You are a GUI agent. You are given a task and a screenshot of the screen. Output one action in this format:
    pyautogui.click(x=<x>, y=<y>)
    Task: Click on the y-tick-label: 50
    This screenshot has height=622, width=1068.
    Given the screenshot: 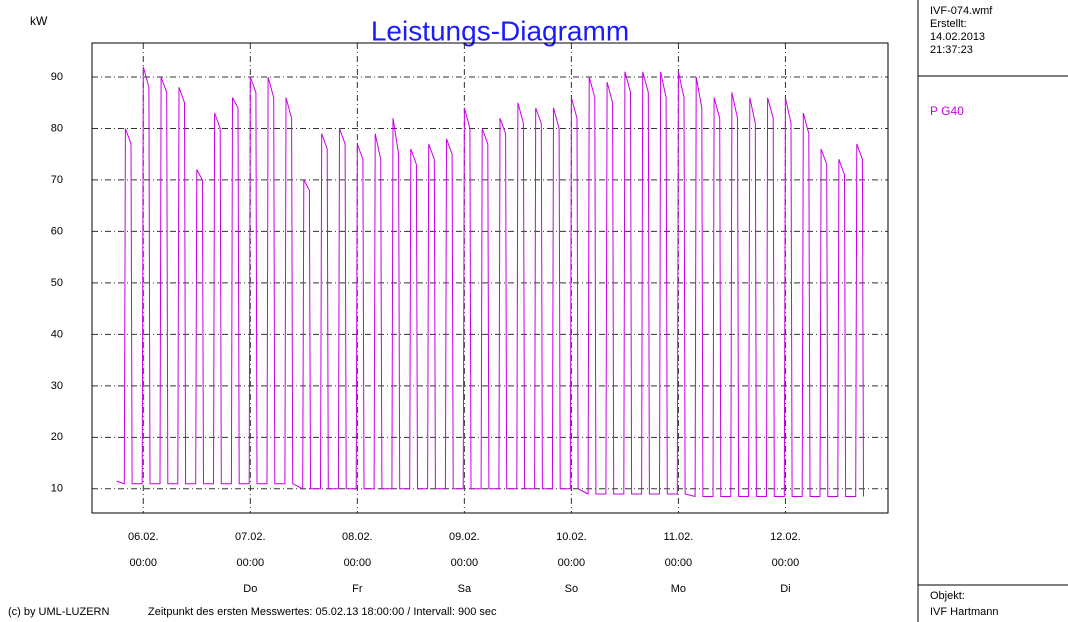 What is the action you would take?
    pyautogui.click(x=57, y=283)
    